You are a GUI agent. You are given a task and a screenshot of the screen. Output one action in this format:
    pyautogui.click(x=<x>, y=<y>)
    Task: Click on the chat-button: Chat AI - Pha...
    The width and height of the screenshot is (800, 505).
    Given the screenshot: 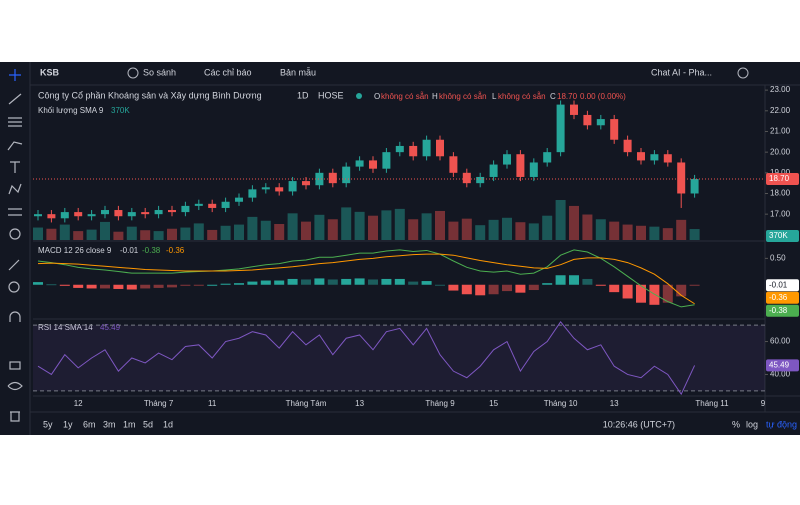 What is the action you would take?
    pyautogui.click(x=681, y=72)
    